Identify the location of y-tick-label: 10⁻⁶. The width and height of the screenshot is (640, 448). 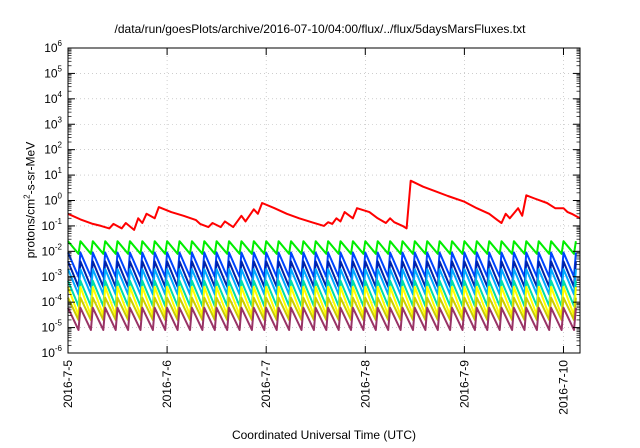
(52, 352).